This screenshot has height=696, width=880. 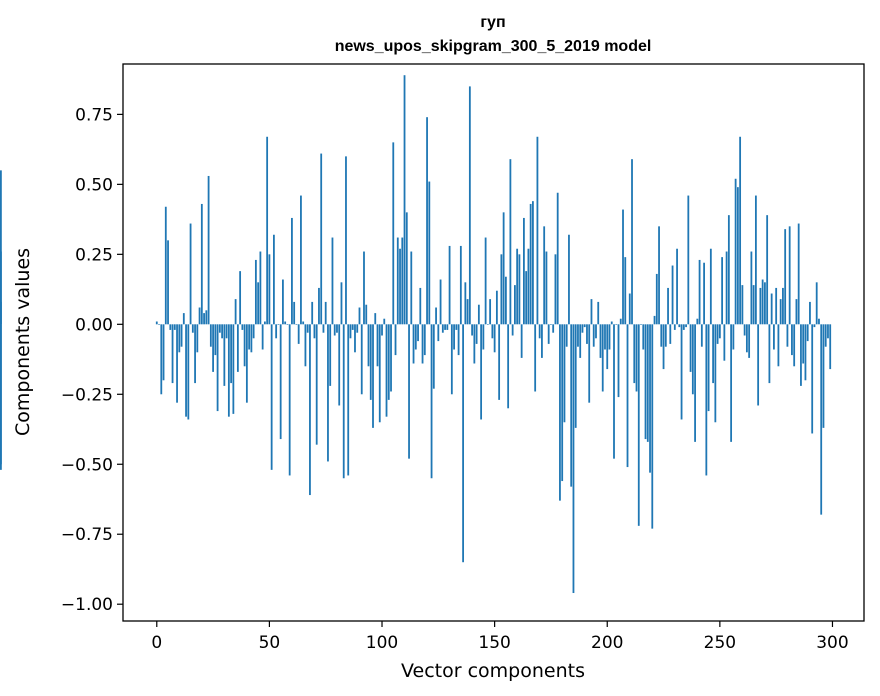 I want to click on chart-title-line2: news_upos_skipgram_300_5_2019 model, so click(x=493, y=46).